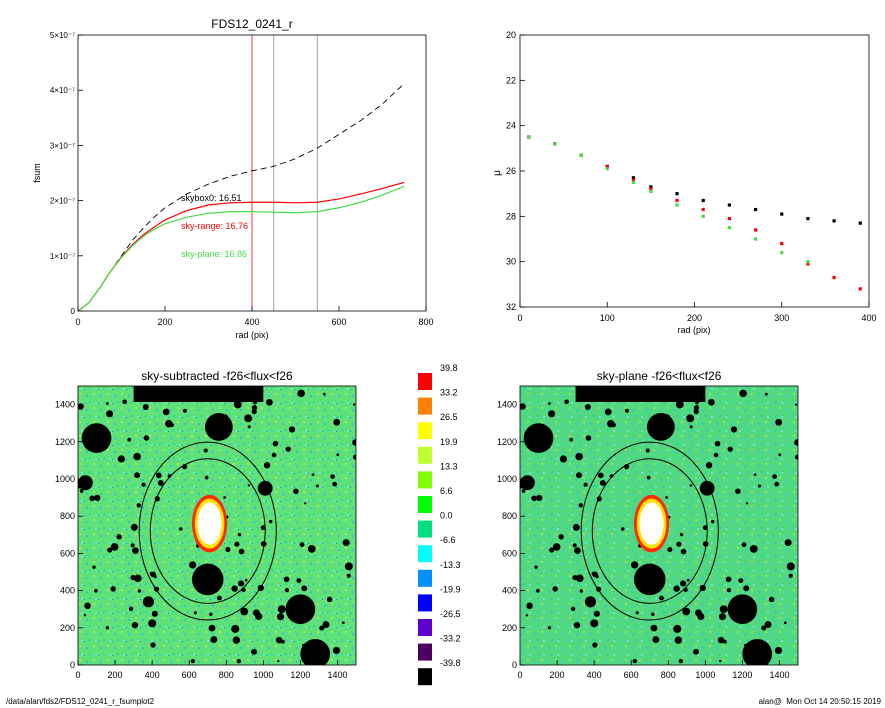 This screenshot has height=708, width=885. What do you see at coordinates (509, 628) in the screenshot?
I see `y-tick-label: 200` at bounding box center [509, 628].